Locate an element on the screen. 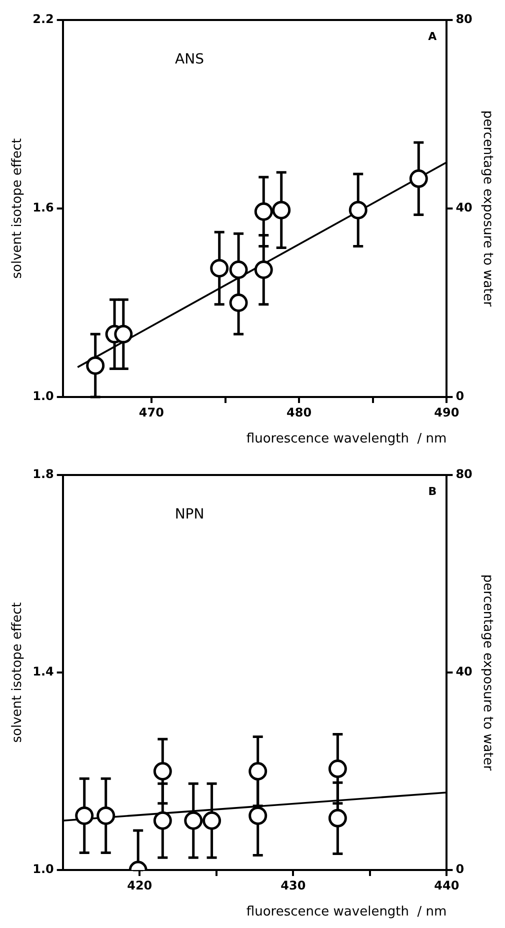 The width and height of the screenshot is (505, 928). annotation: B is located at coordinates (432, 491).